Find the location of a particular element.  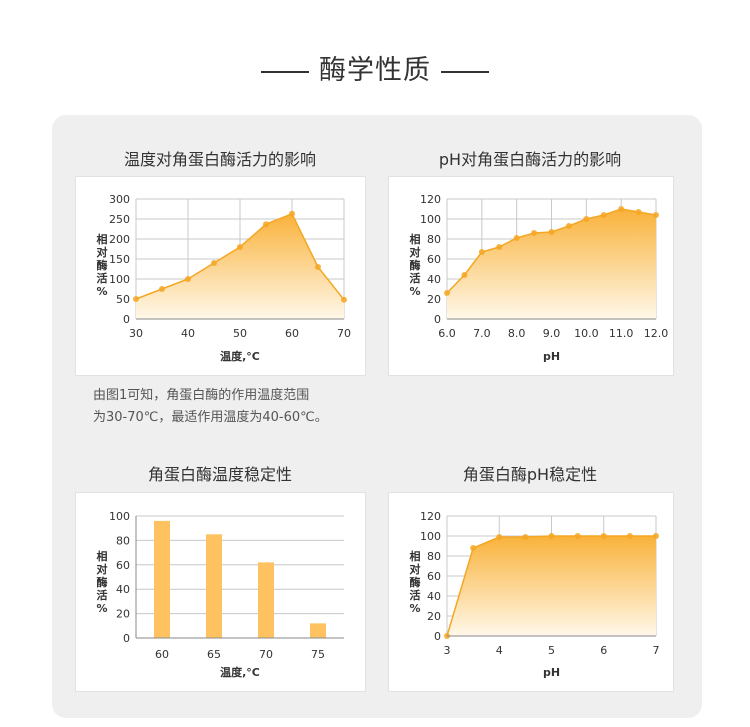

x-tick-label: 7.0 is located at coordinates (482, 333).